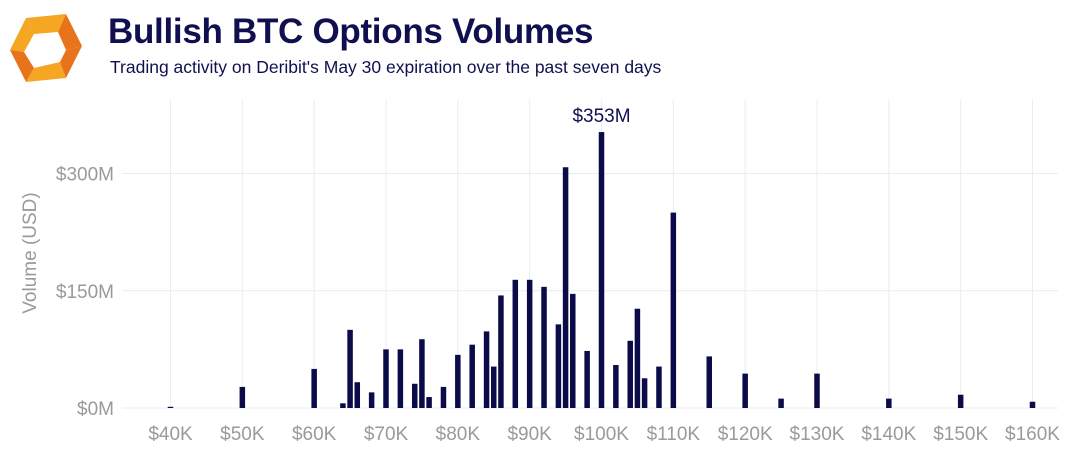 The width and height of the screenshot is (1074, 453). What do you see at coordinates (601, 434) in the screenshot?
I see `x-tick-label: $100K` at bounding box center [601, 434].